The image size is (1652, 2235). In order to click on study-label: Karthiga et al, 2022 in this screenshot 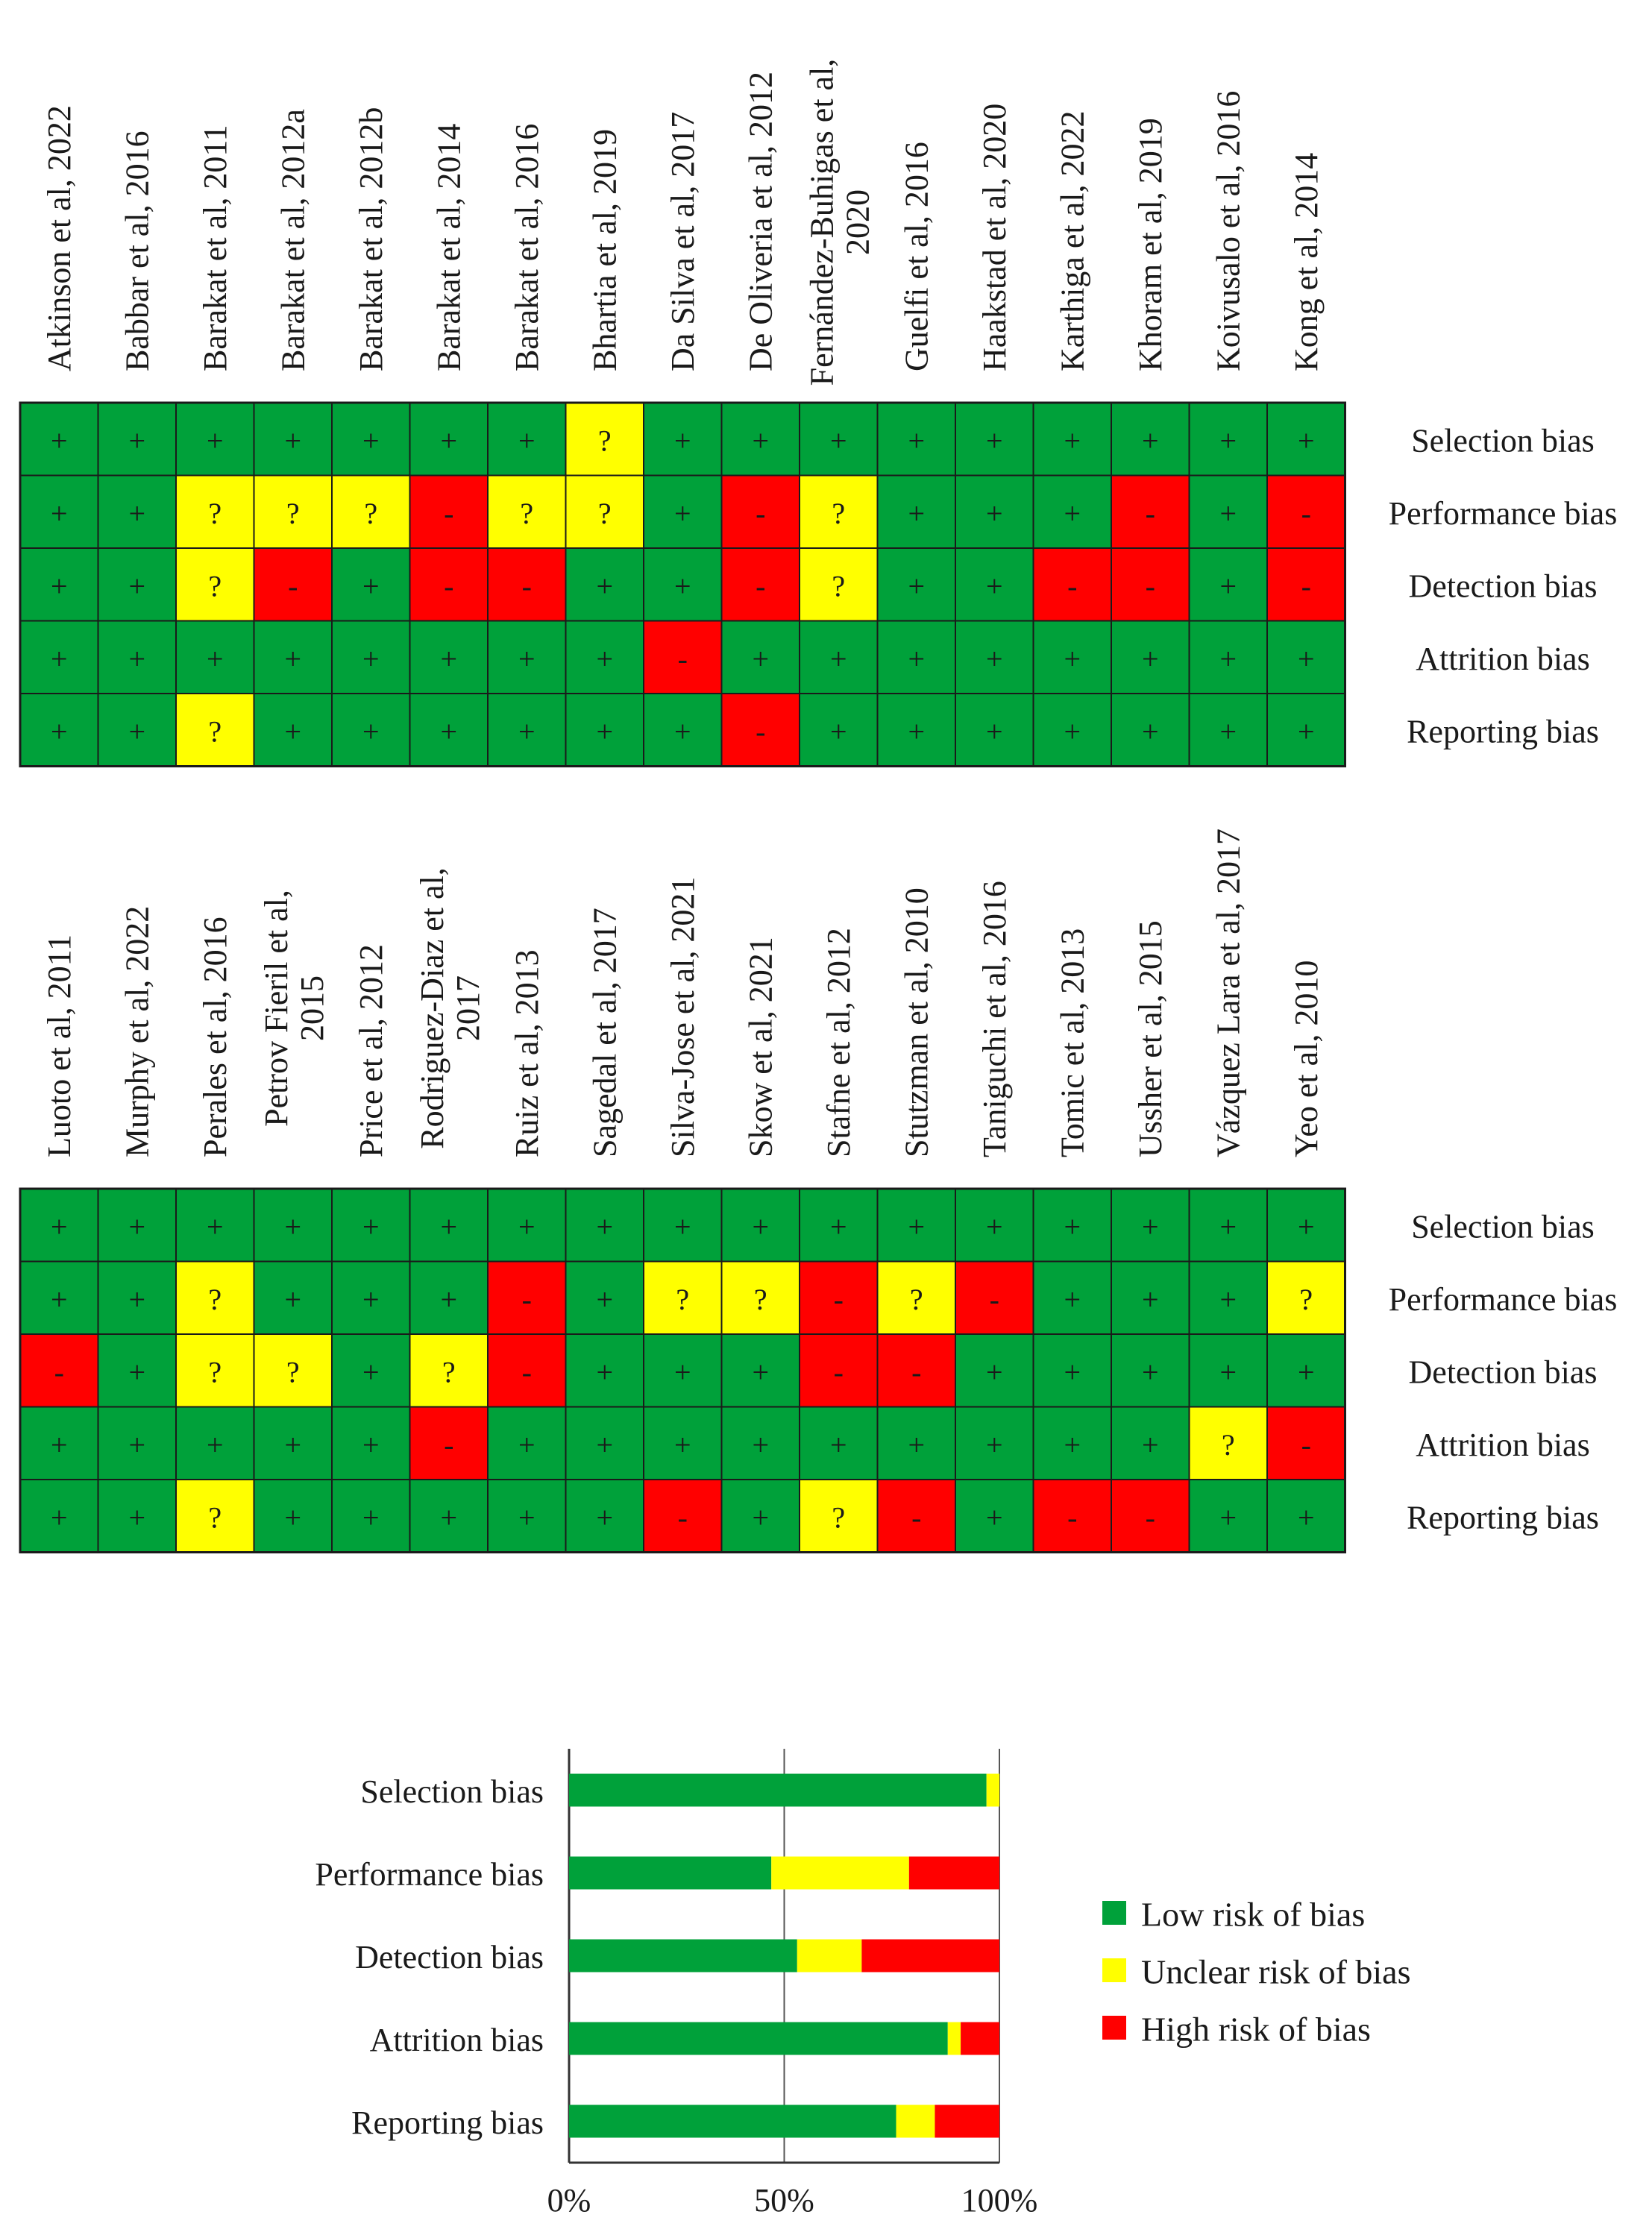, I will do `click(1072, 241)`.